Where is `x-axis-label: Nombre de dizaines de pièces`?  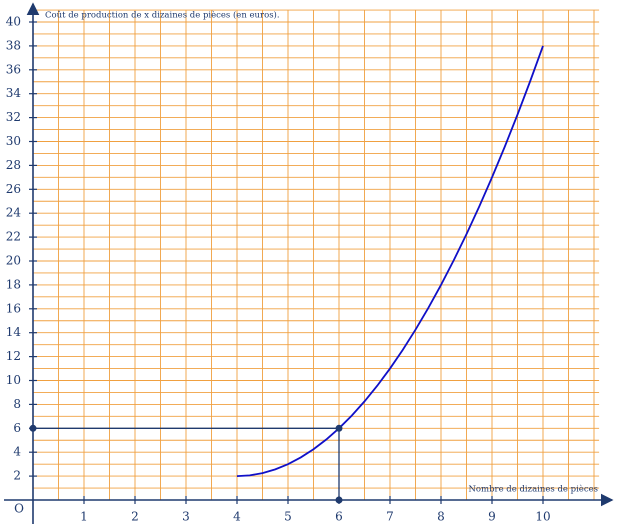
x-axis-label: Nombre de dizaines de pièces is located at coordinates (533, 489).